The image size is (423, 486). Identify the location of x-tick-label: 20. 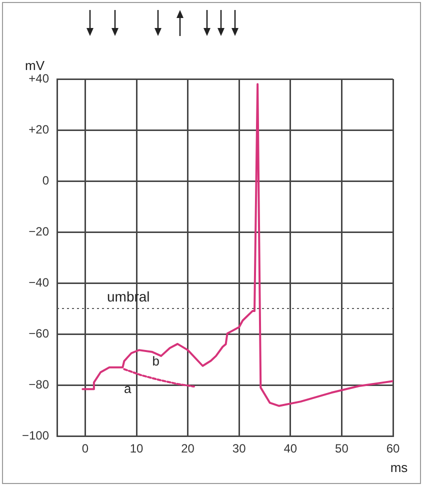
(188, 449).